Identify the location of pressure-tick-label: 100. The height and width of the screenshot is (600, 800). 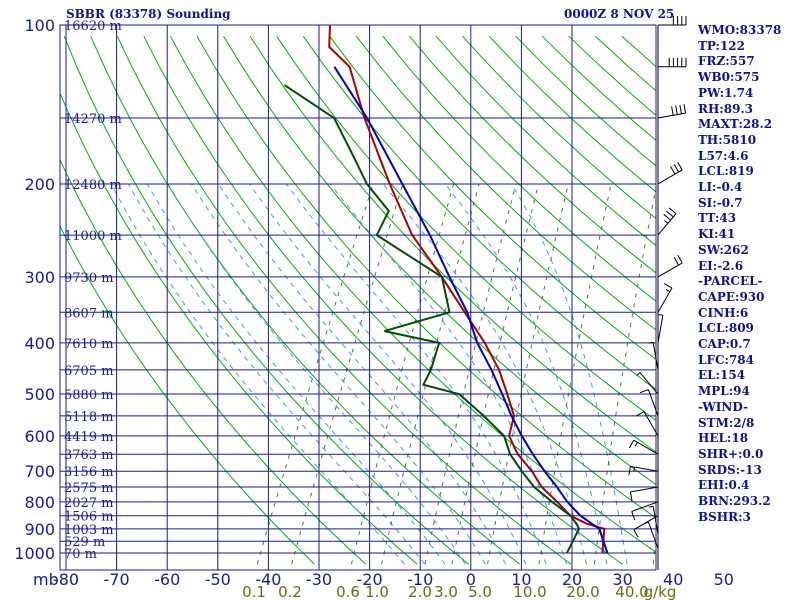
(39, 25).